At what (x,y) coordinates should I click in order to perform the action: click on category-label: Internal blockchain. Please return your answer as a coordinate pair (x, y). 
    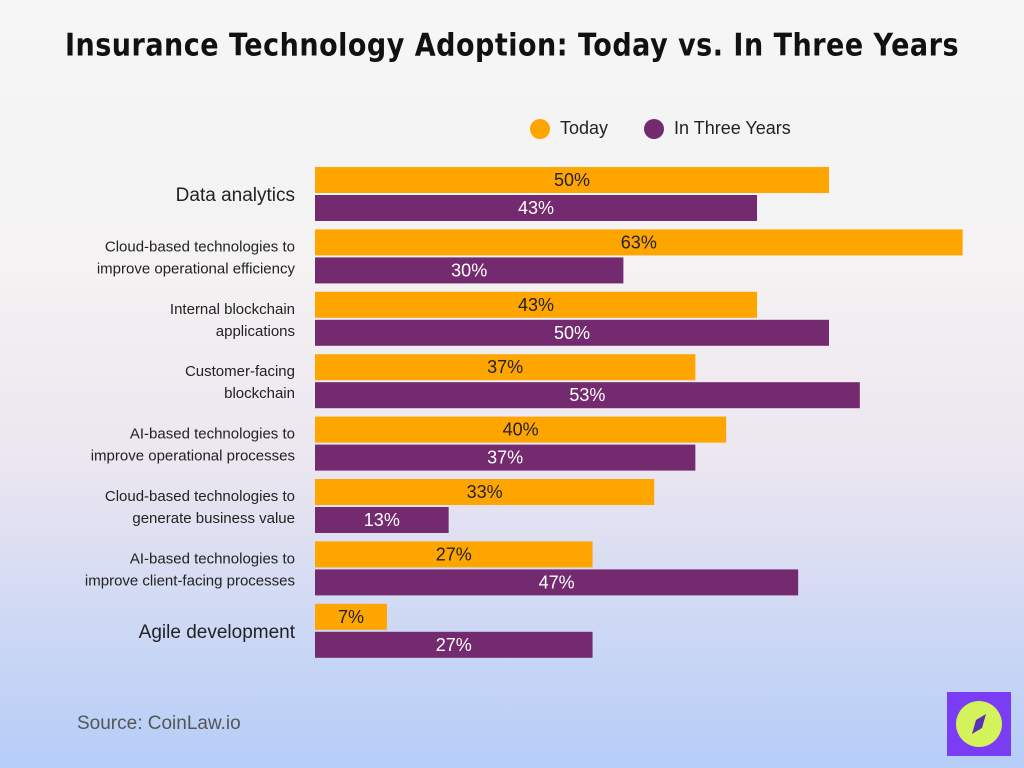
    Looking at the image, I should click on (232, 309).